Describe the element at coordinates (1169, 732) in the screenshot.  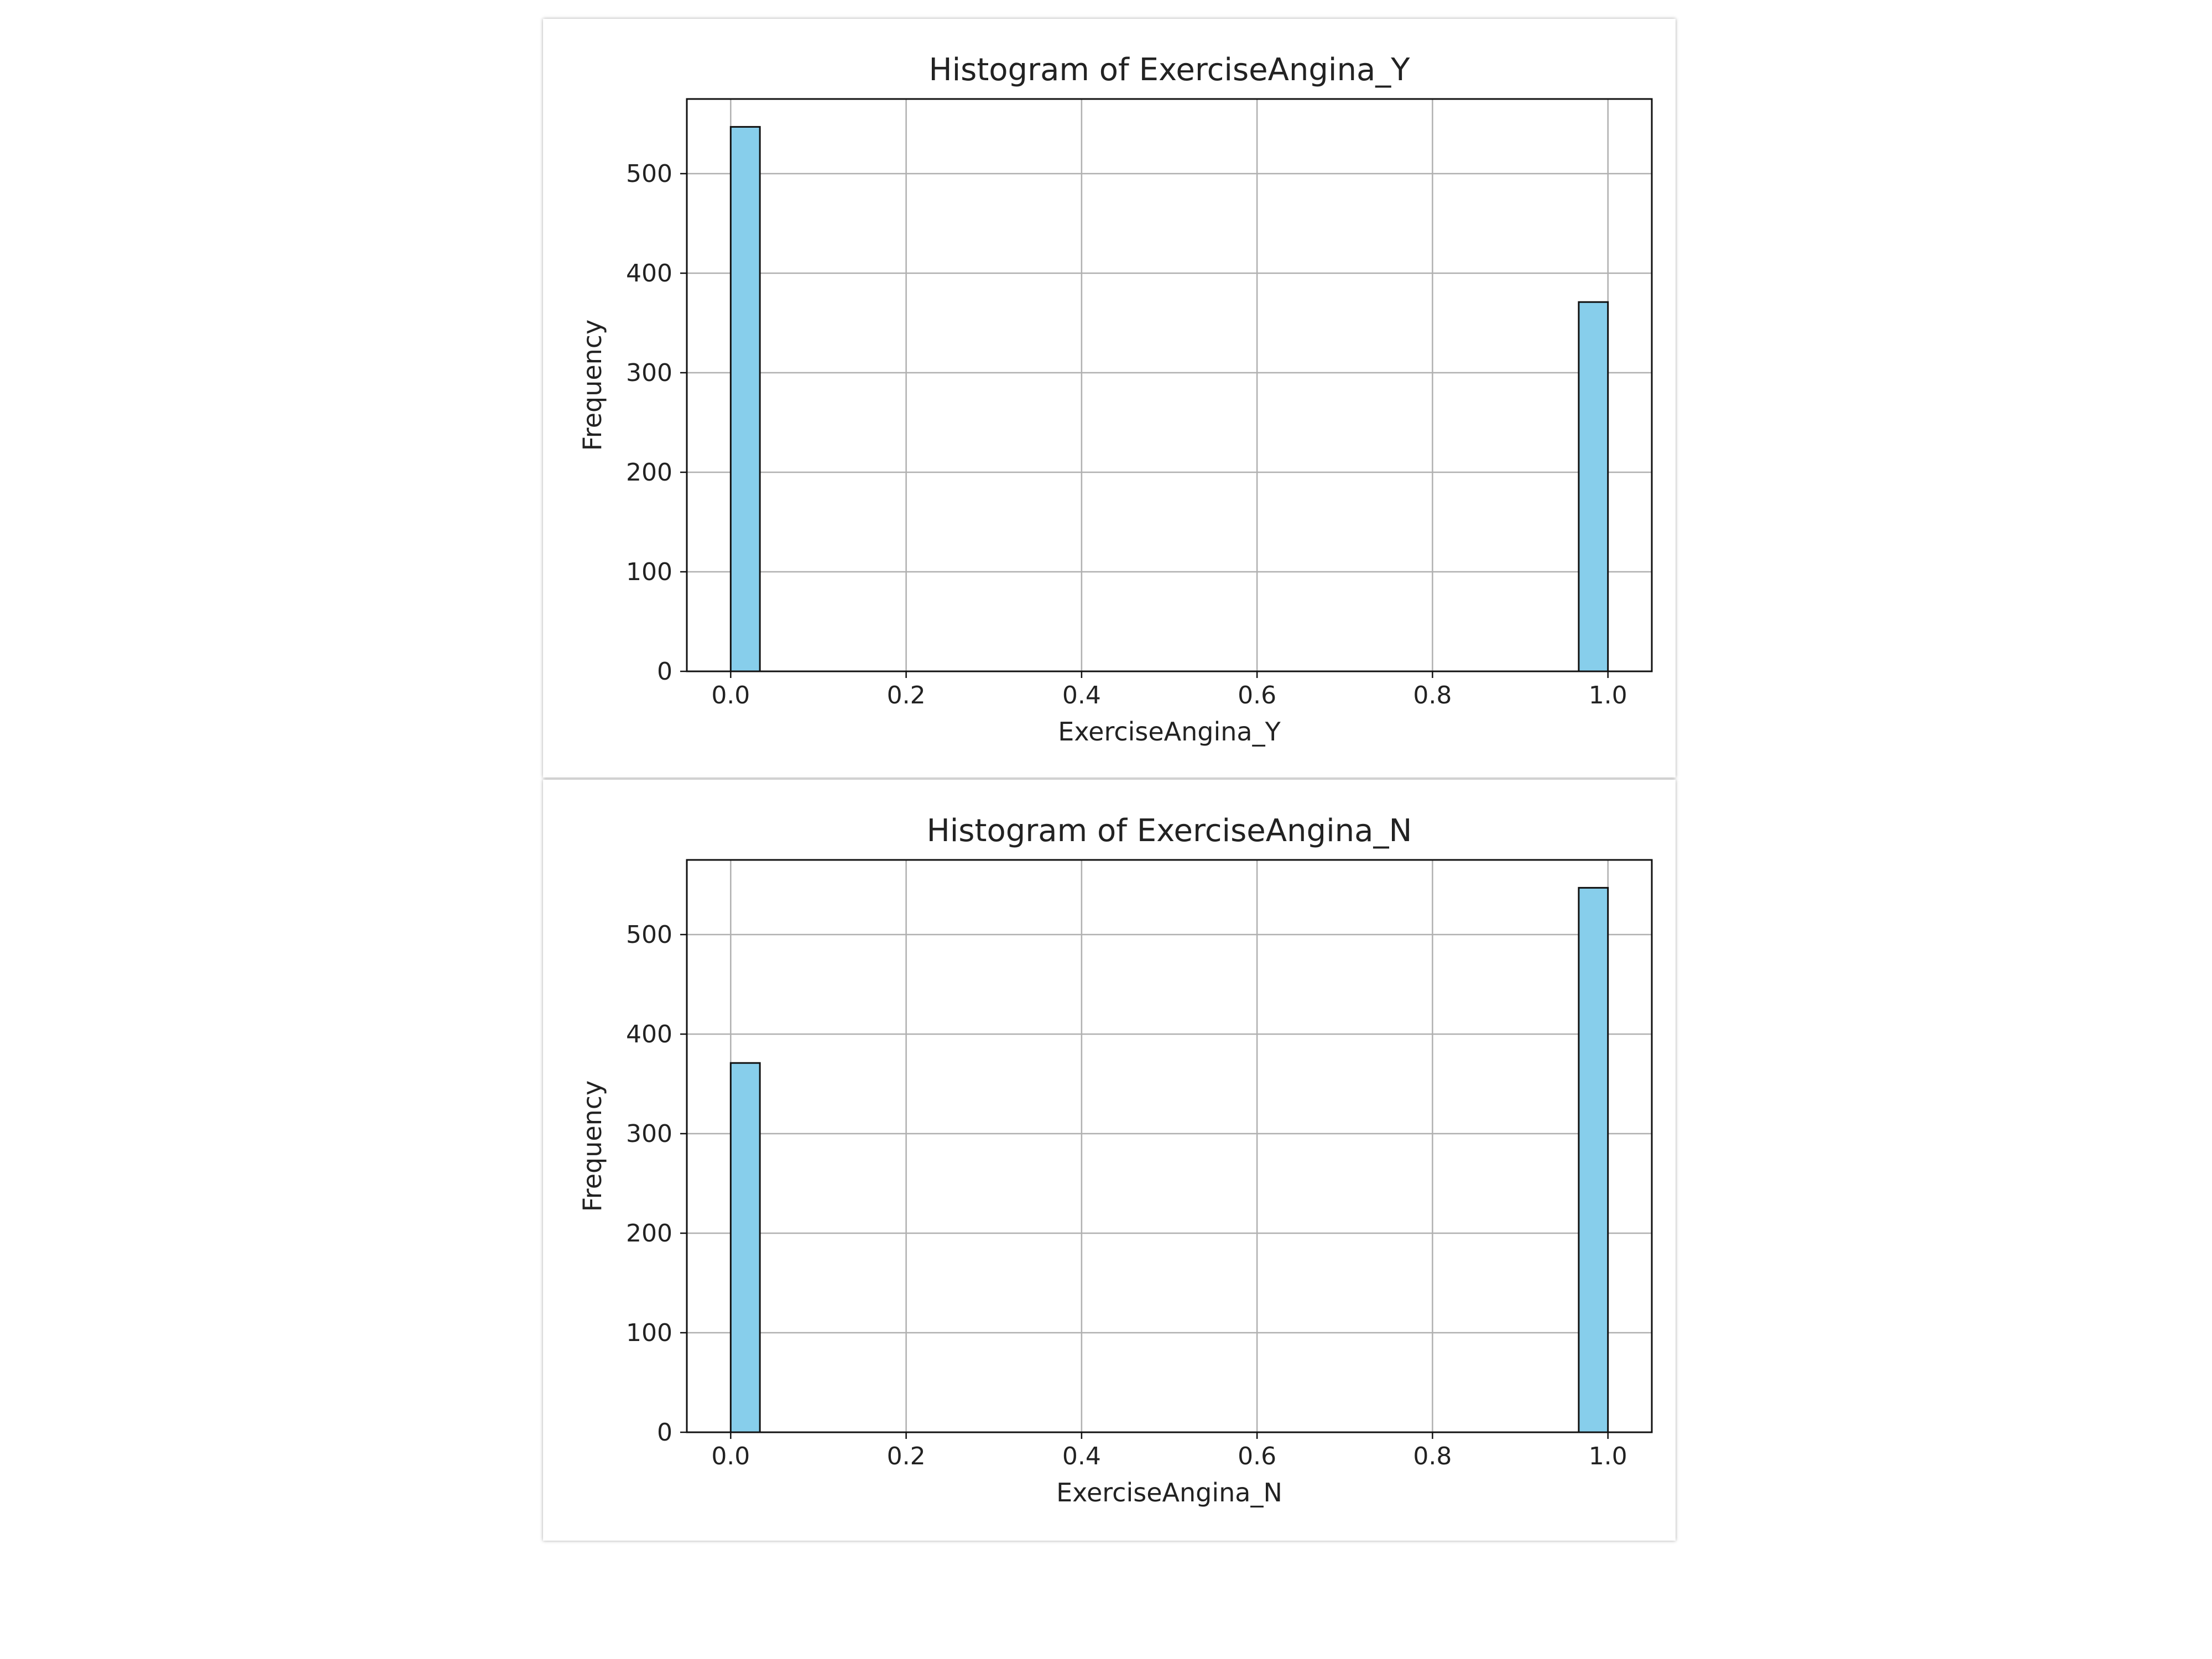
I see `x-axis-label: ExerciseAngina_Y` at that location.